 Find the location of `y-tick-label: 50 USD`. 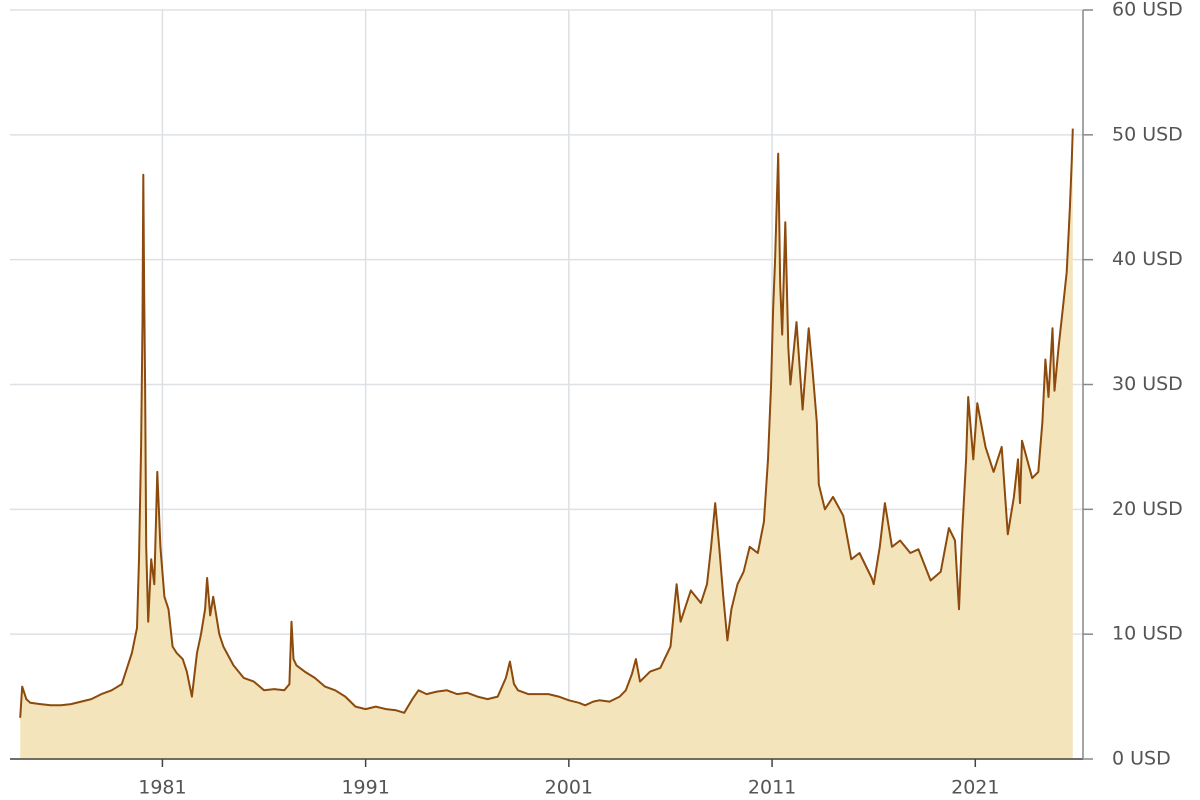

y-tick-label: 50 USD is located at coordinates (1147, 134).